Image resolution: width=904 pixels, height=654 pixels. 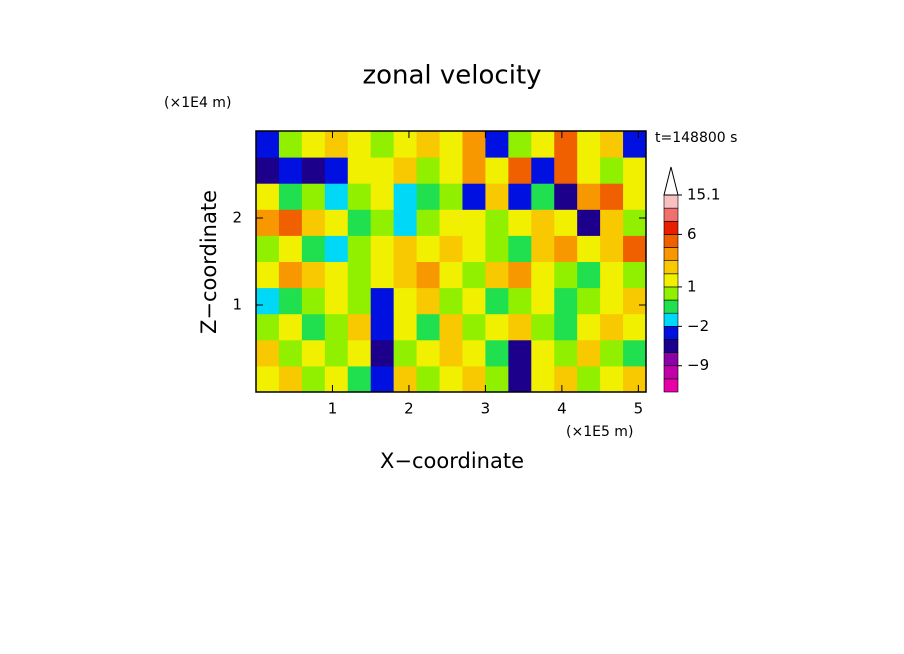 I want to click on annotation: t=148800 s, so click(x=696, y=138).